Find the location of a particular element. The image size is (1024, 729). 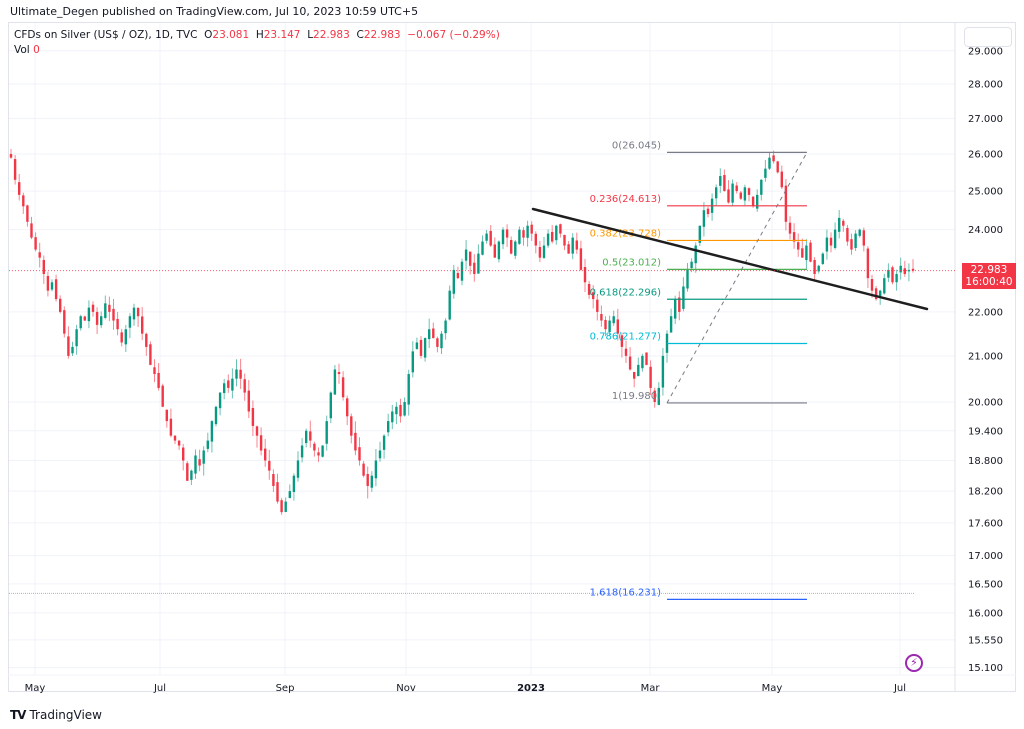

trendline-drawing is located at coordinates (730, 259).